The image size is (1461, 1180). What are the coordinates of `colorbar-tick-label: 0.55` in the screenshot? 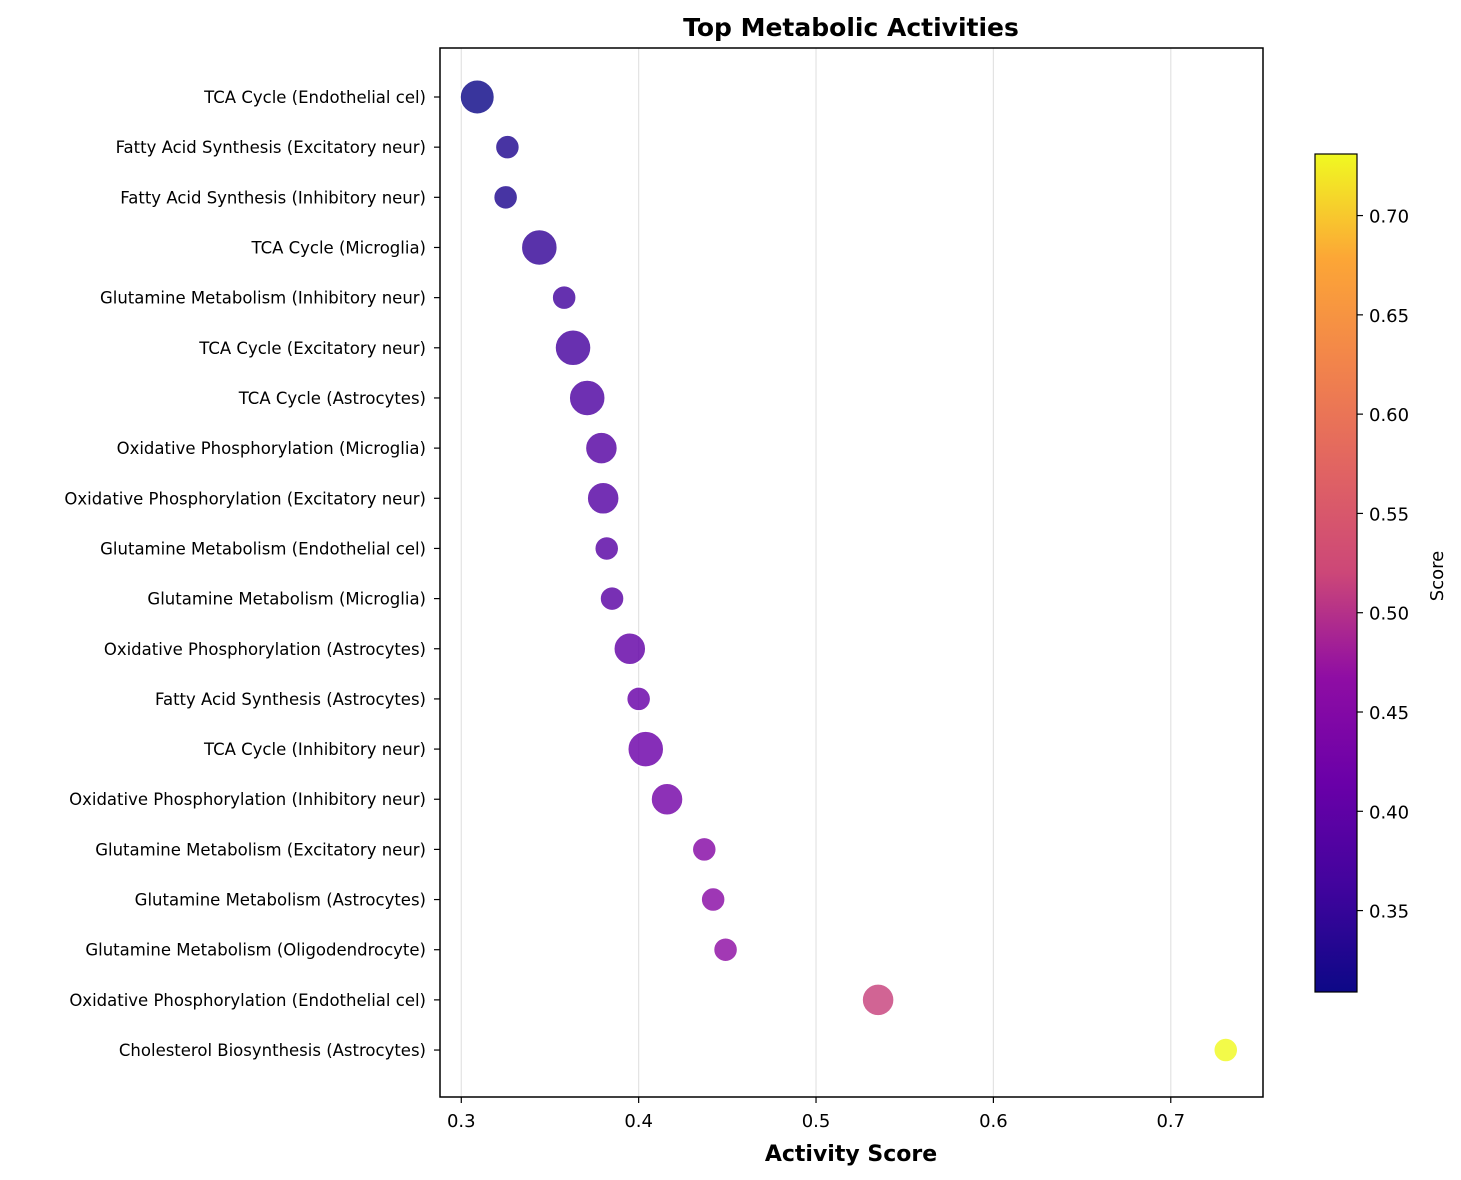 It's located at (1389, 514).